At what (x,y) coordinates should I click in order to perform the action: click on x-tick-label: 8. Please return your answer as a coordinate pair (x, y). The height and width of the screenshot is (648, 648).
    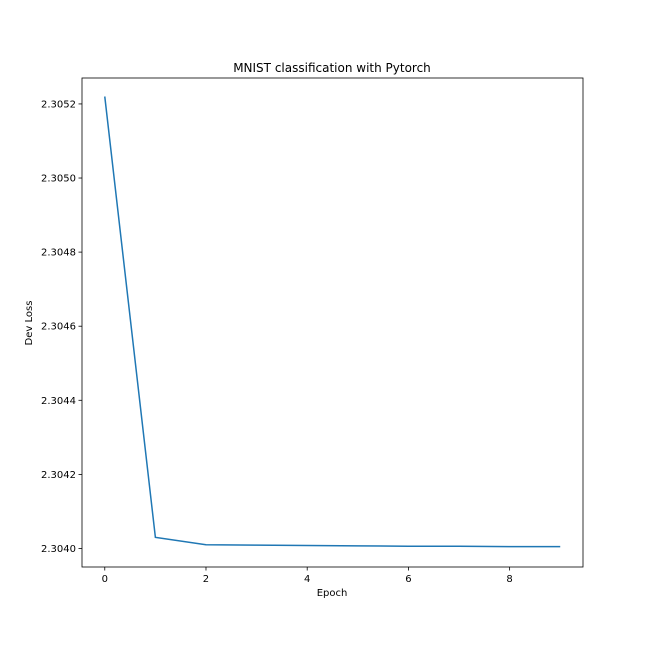
    Looking at the image, I should click on (509, 579).